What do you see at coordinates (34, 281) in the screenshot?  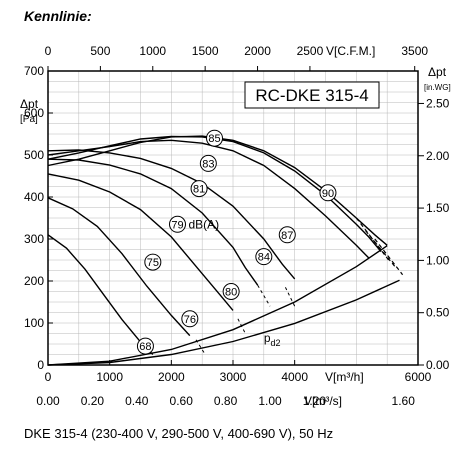 I see `y-left-tick-label: 200` at bounding box center [34, 281].